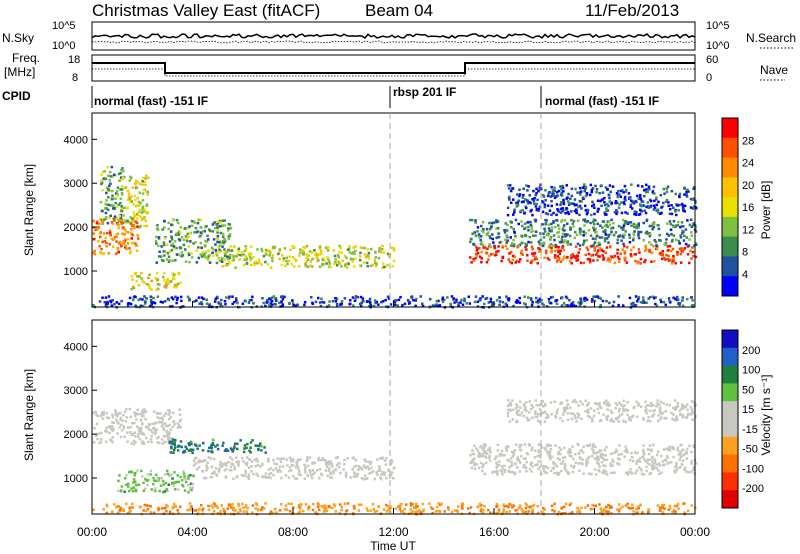  What do you see at coordinates (730, 167) in the screenshot?
I see `colorbar-swatch` at bounding box center [730, 167].